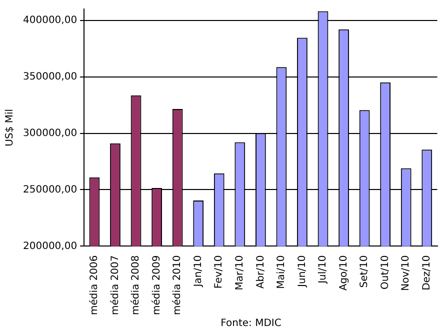  I want to click on x-tick-label: Nov/10, so click(406, 273).